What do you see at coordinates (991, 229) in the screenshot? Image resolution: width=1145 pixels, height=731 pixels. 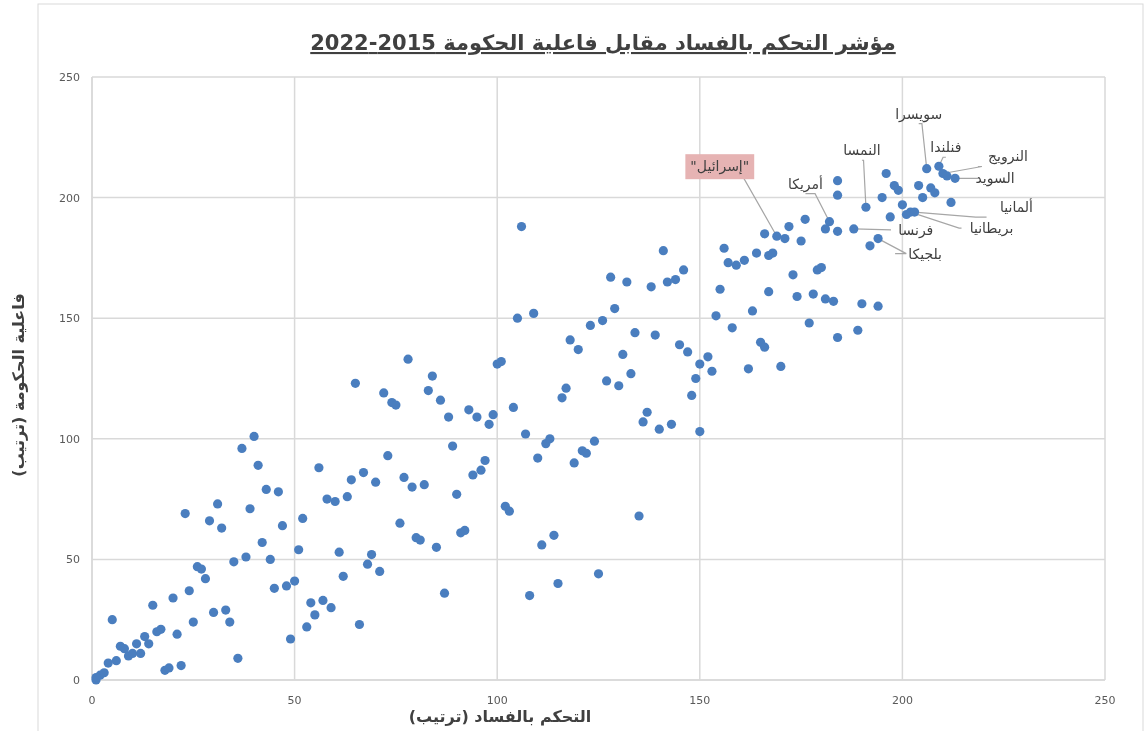 I see `annotation: بريطانيا` at bounding box center [991, 229].